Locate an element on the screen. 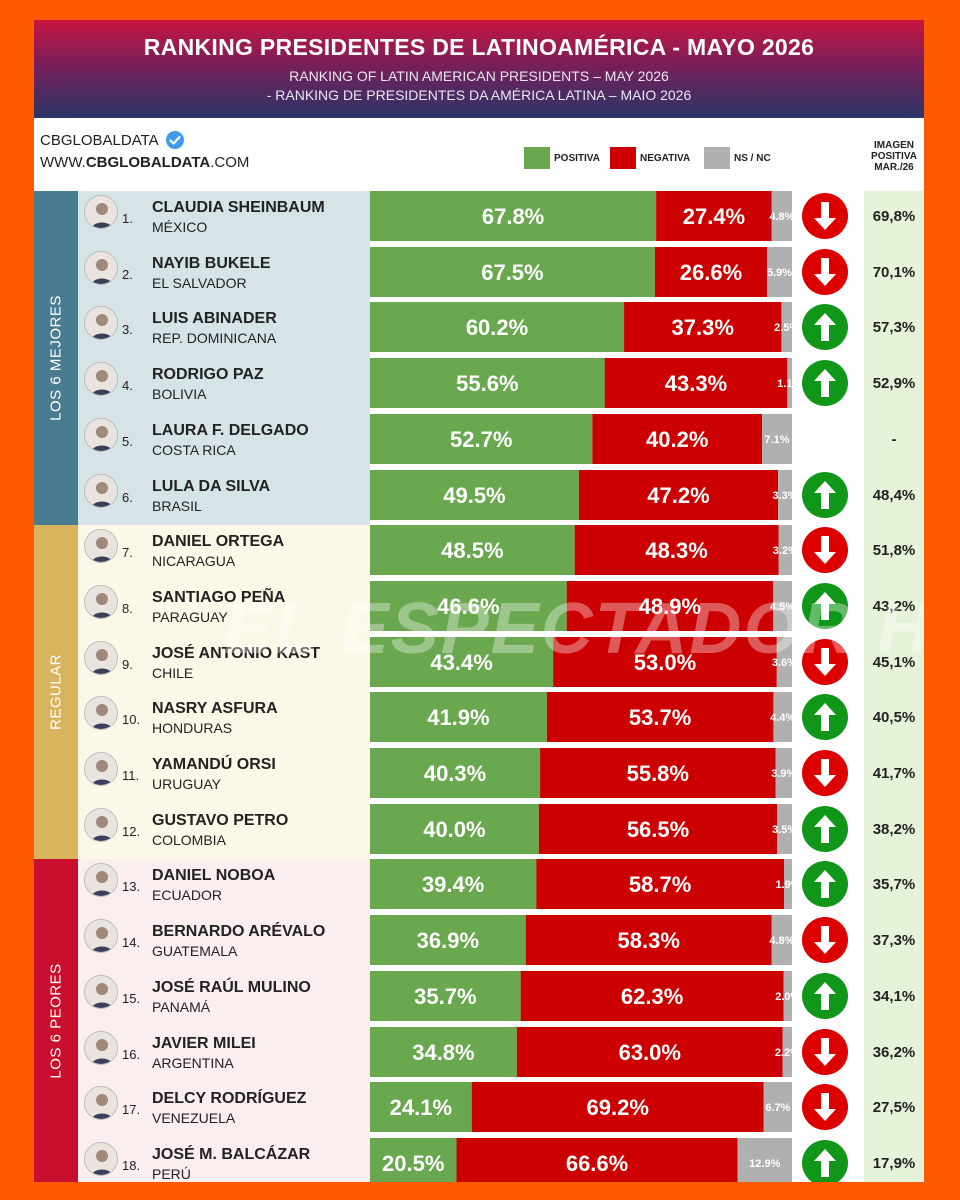 This screenshot has height=1200, width=960. label-negative: 48.9% is located at coordinates (670, 606).